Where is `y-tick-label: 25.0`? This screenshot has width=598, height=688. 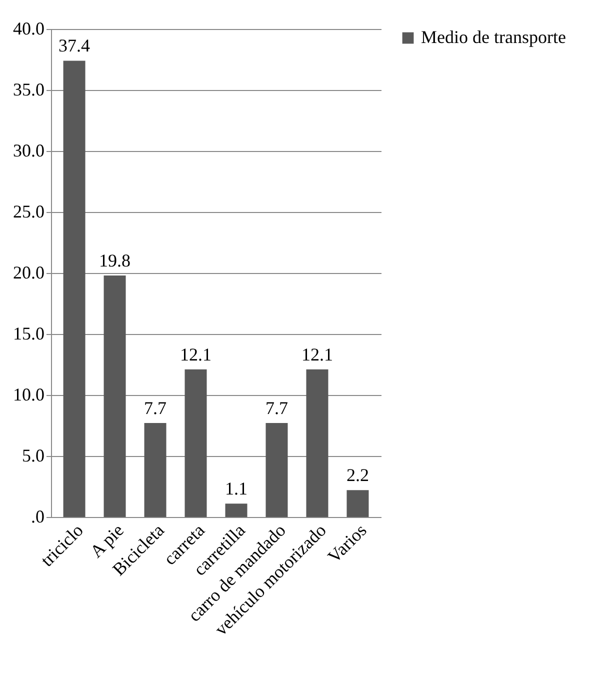
y-tick-label: 25.0 is located at coordinates (28, 212).